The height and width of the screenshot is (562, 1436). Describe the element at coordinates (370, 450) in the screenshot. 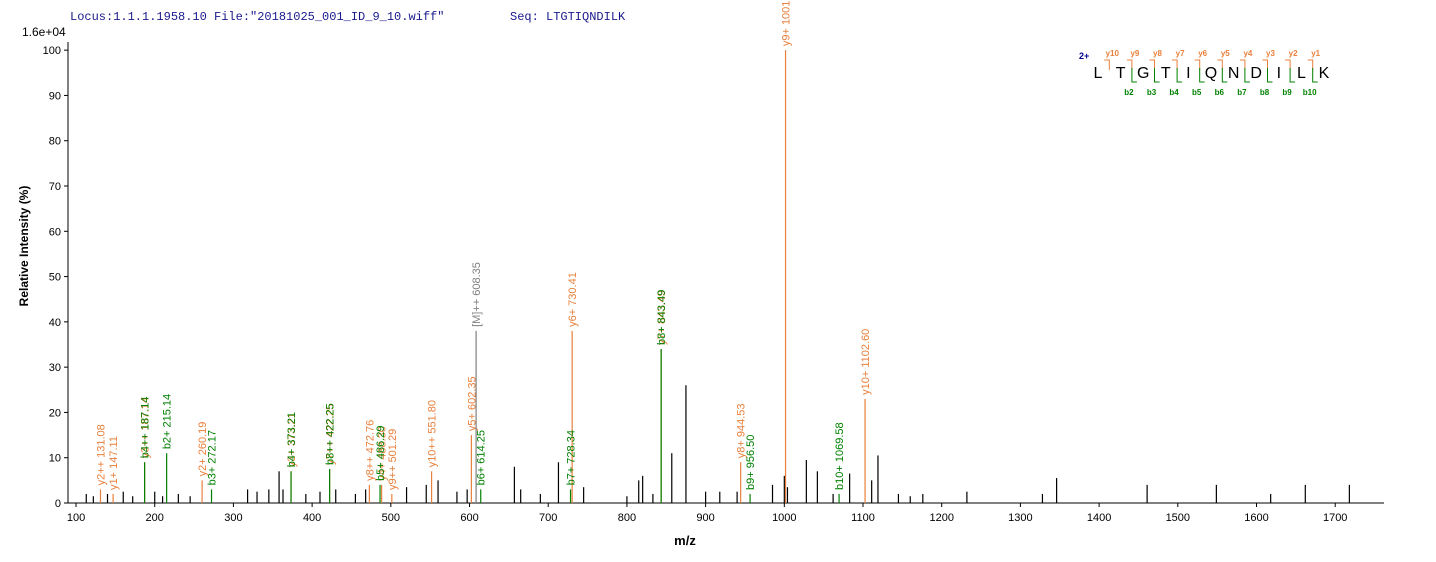

I see `peak-label: y8++ 472.76` at that location.